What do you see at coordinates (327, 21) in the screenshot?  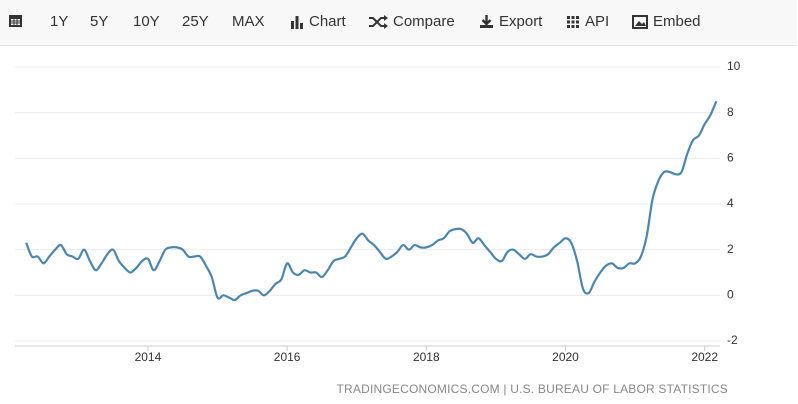 I see `button-label: Chart` at bounding box center [327, 21].